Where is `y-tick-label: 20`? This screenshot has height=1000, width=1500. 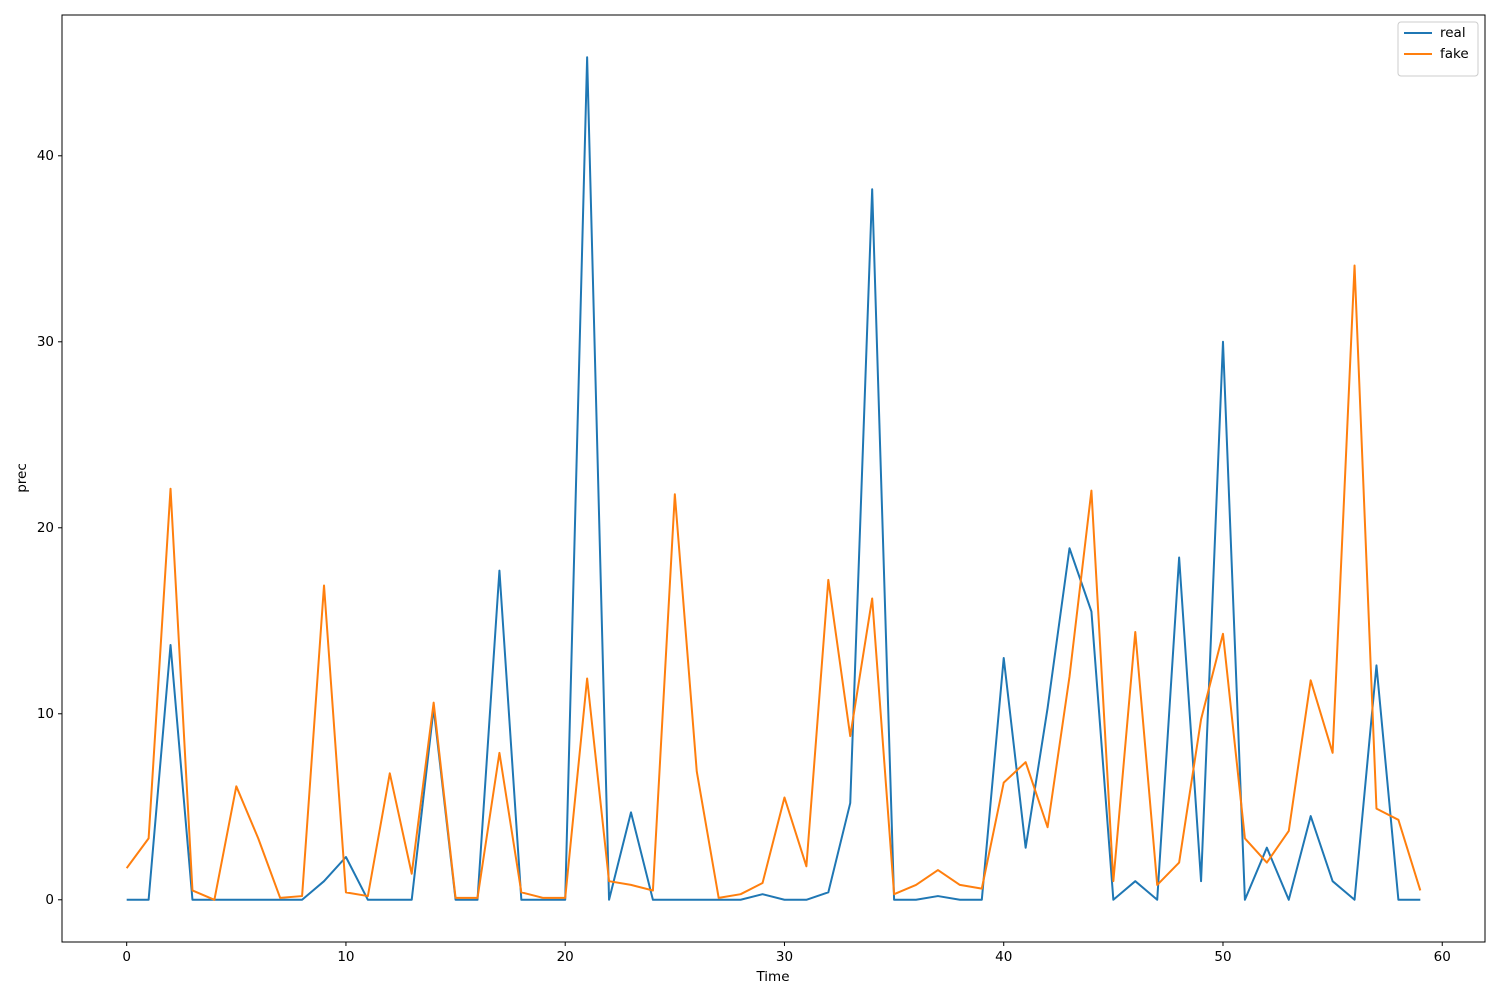 y-tick-label: 20 is located at coordinates (45, 528).